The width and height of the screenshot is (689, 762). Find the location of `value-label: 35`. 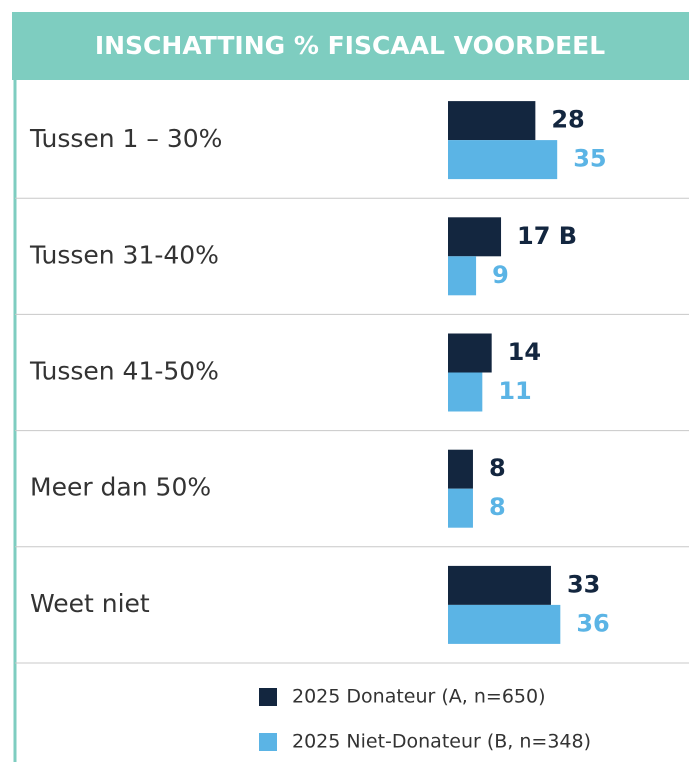

value-label: 35 is located at coordinates (589, 159).